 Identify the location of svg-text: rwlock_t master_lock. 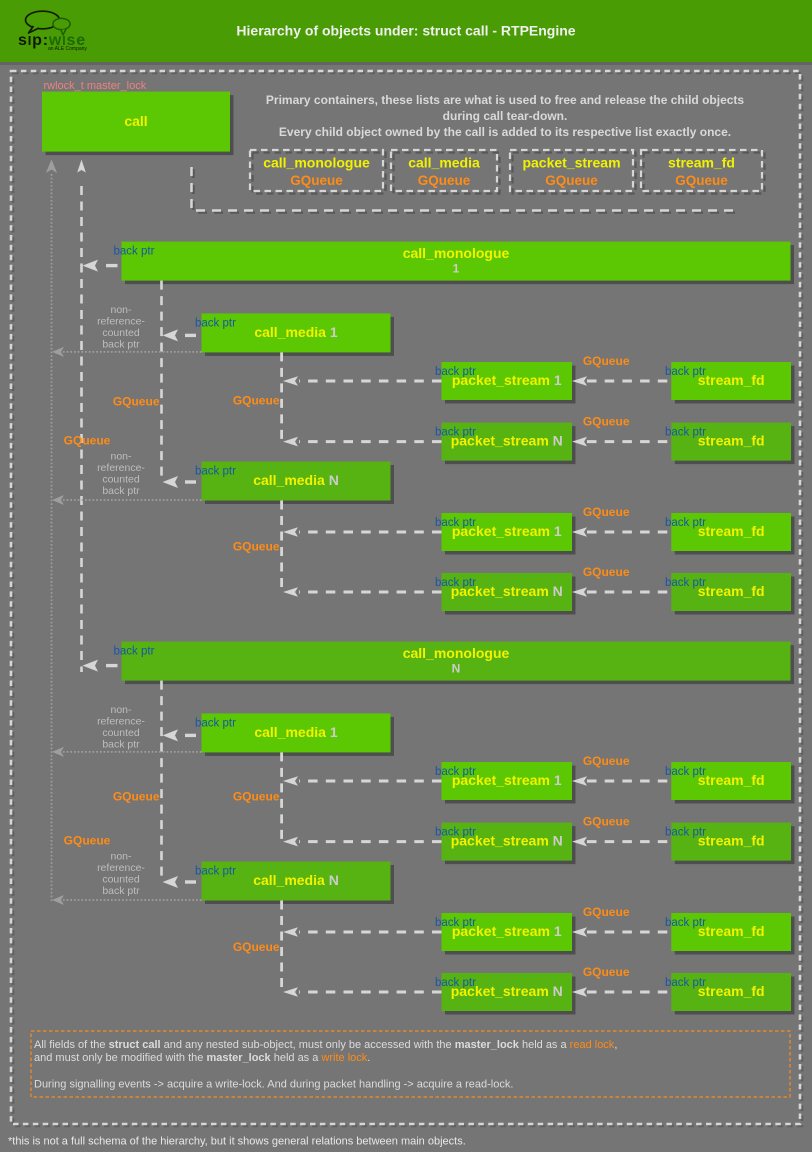
(95, 86).